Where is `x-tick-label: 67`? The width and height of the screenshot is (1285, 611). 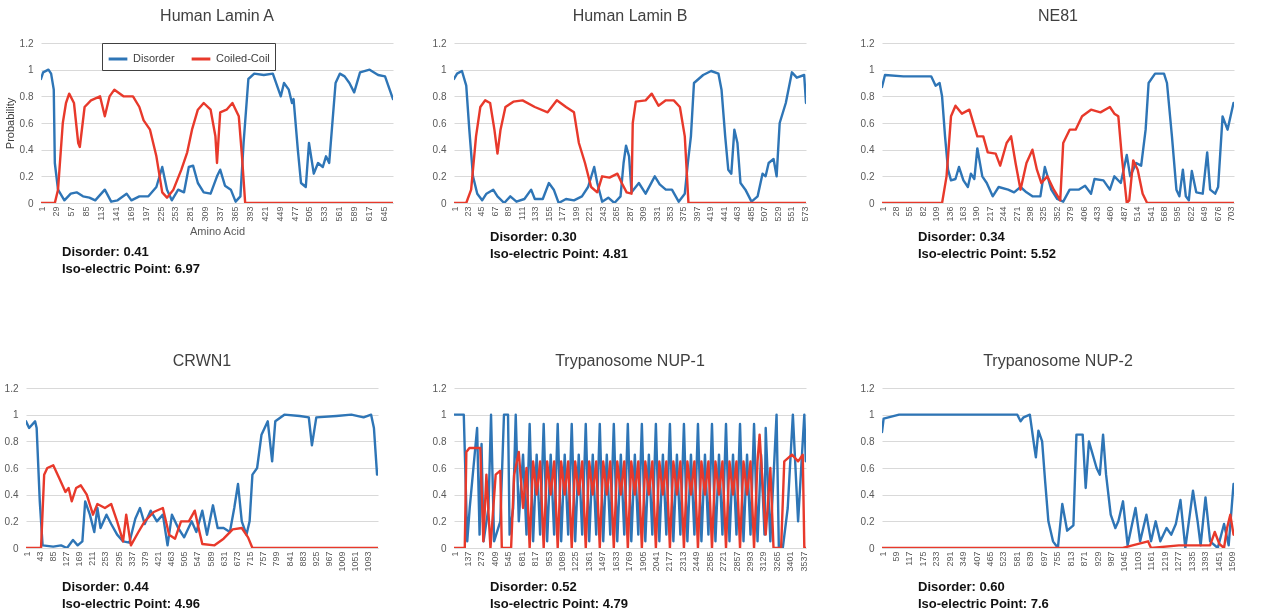
x-tick-label: 67 is located at coordinates (494, 211).